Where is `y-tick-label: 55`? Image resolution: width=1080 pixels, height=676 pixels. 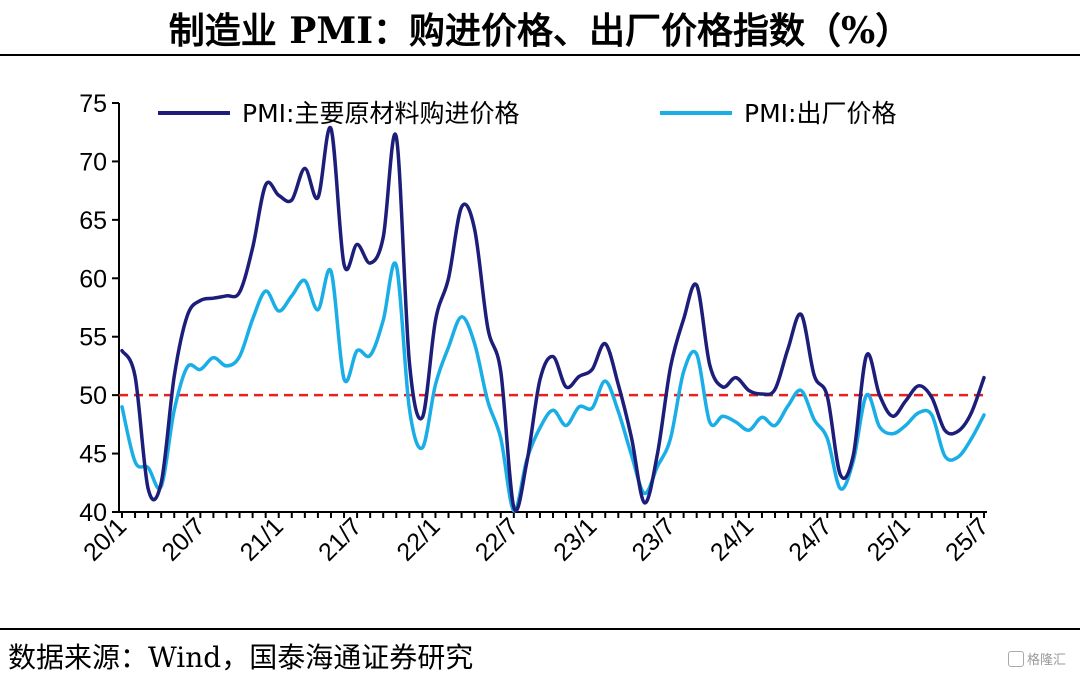 y-tick-label: 55 is located at coordinates (93, 338).